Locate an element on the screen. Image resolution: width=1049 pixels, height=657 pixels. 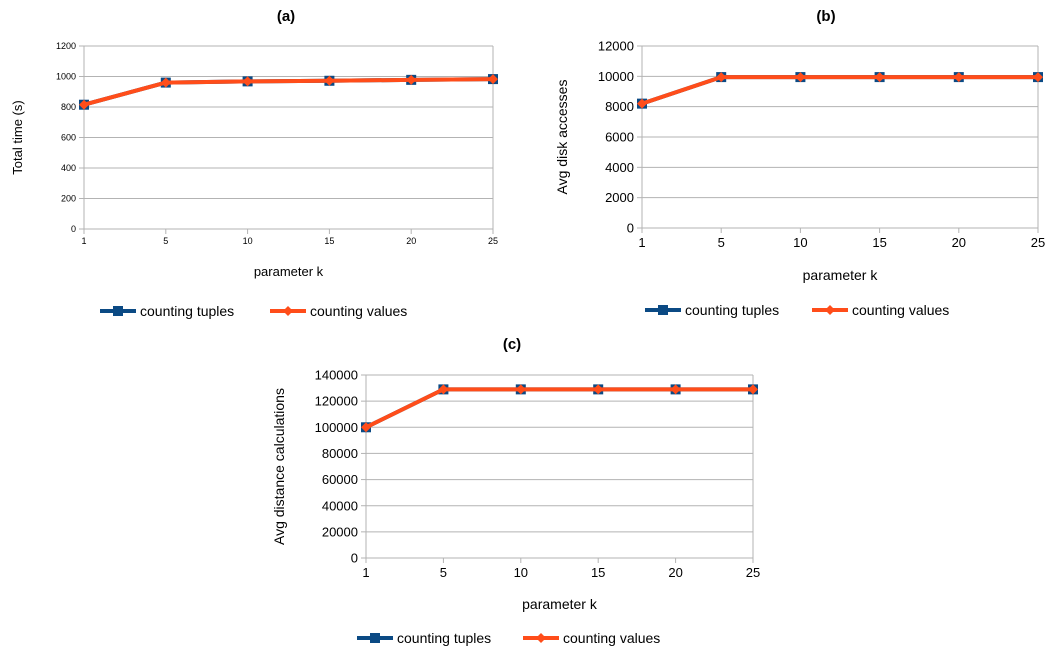
y-tick-label: 1000 is located at coordinates (66, 77).